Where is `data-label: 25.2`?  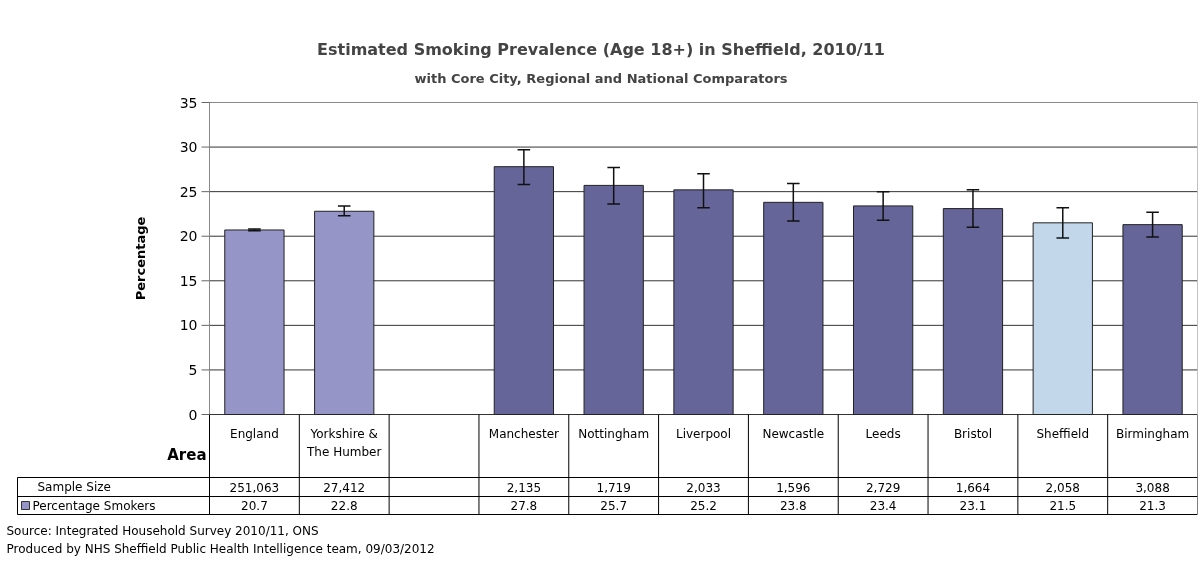
data-label: 25.2 is located at coordinates (703, 506).